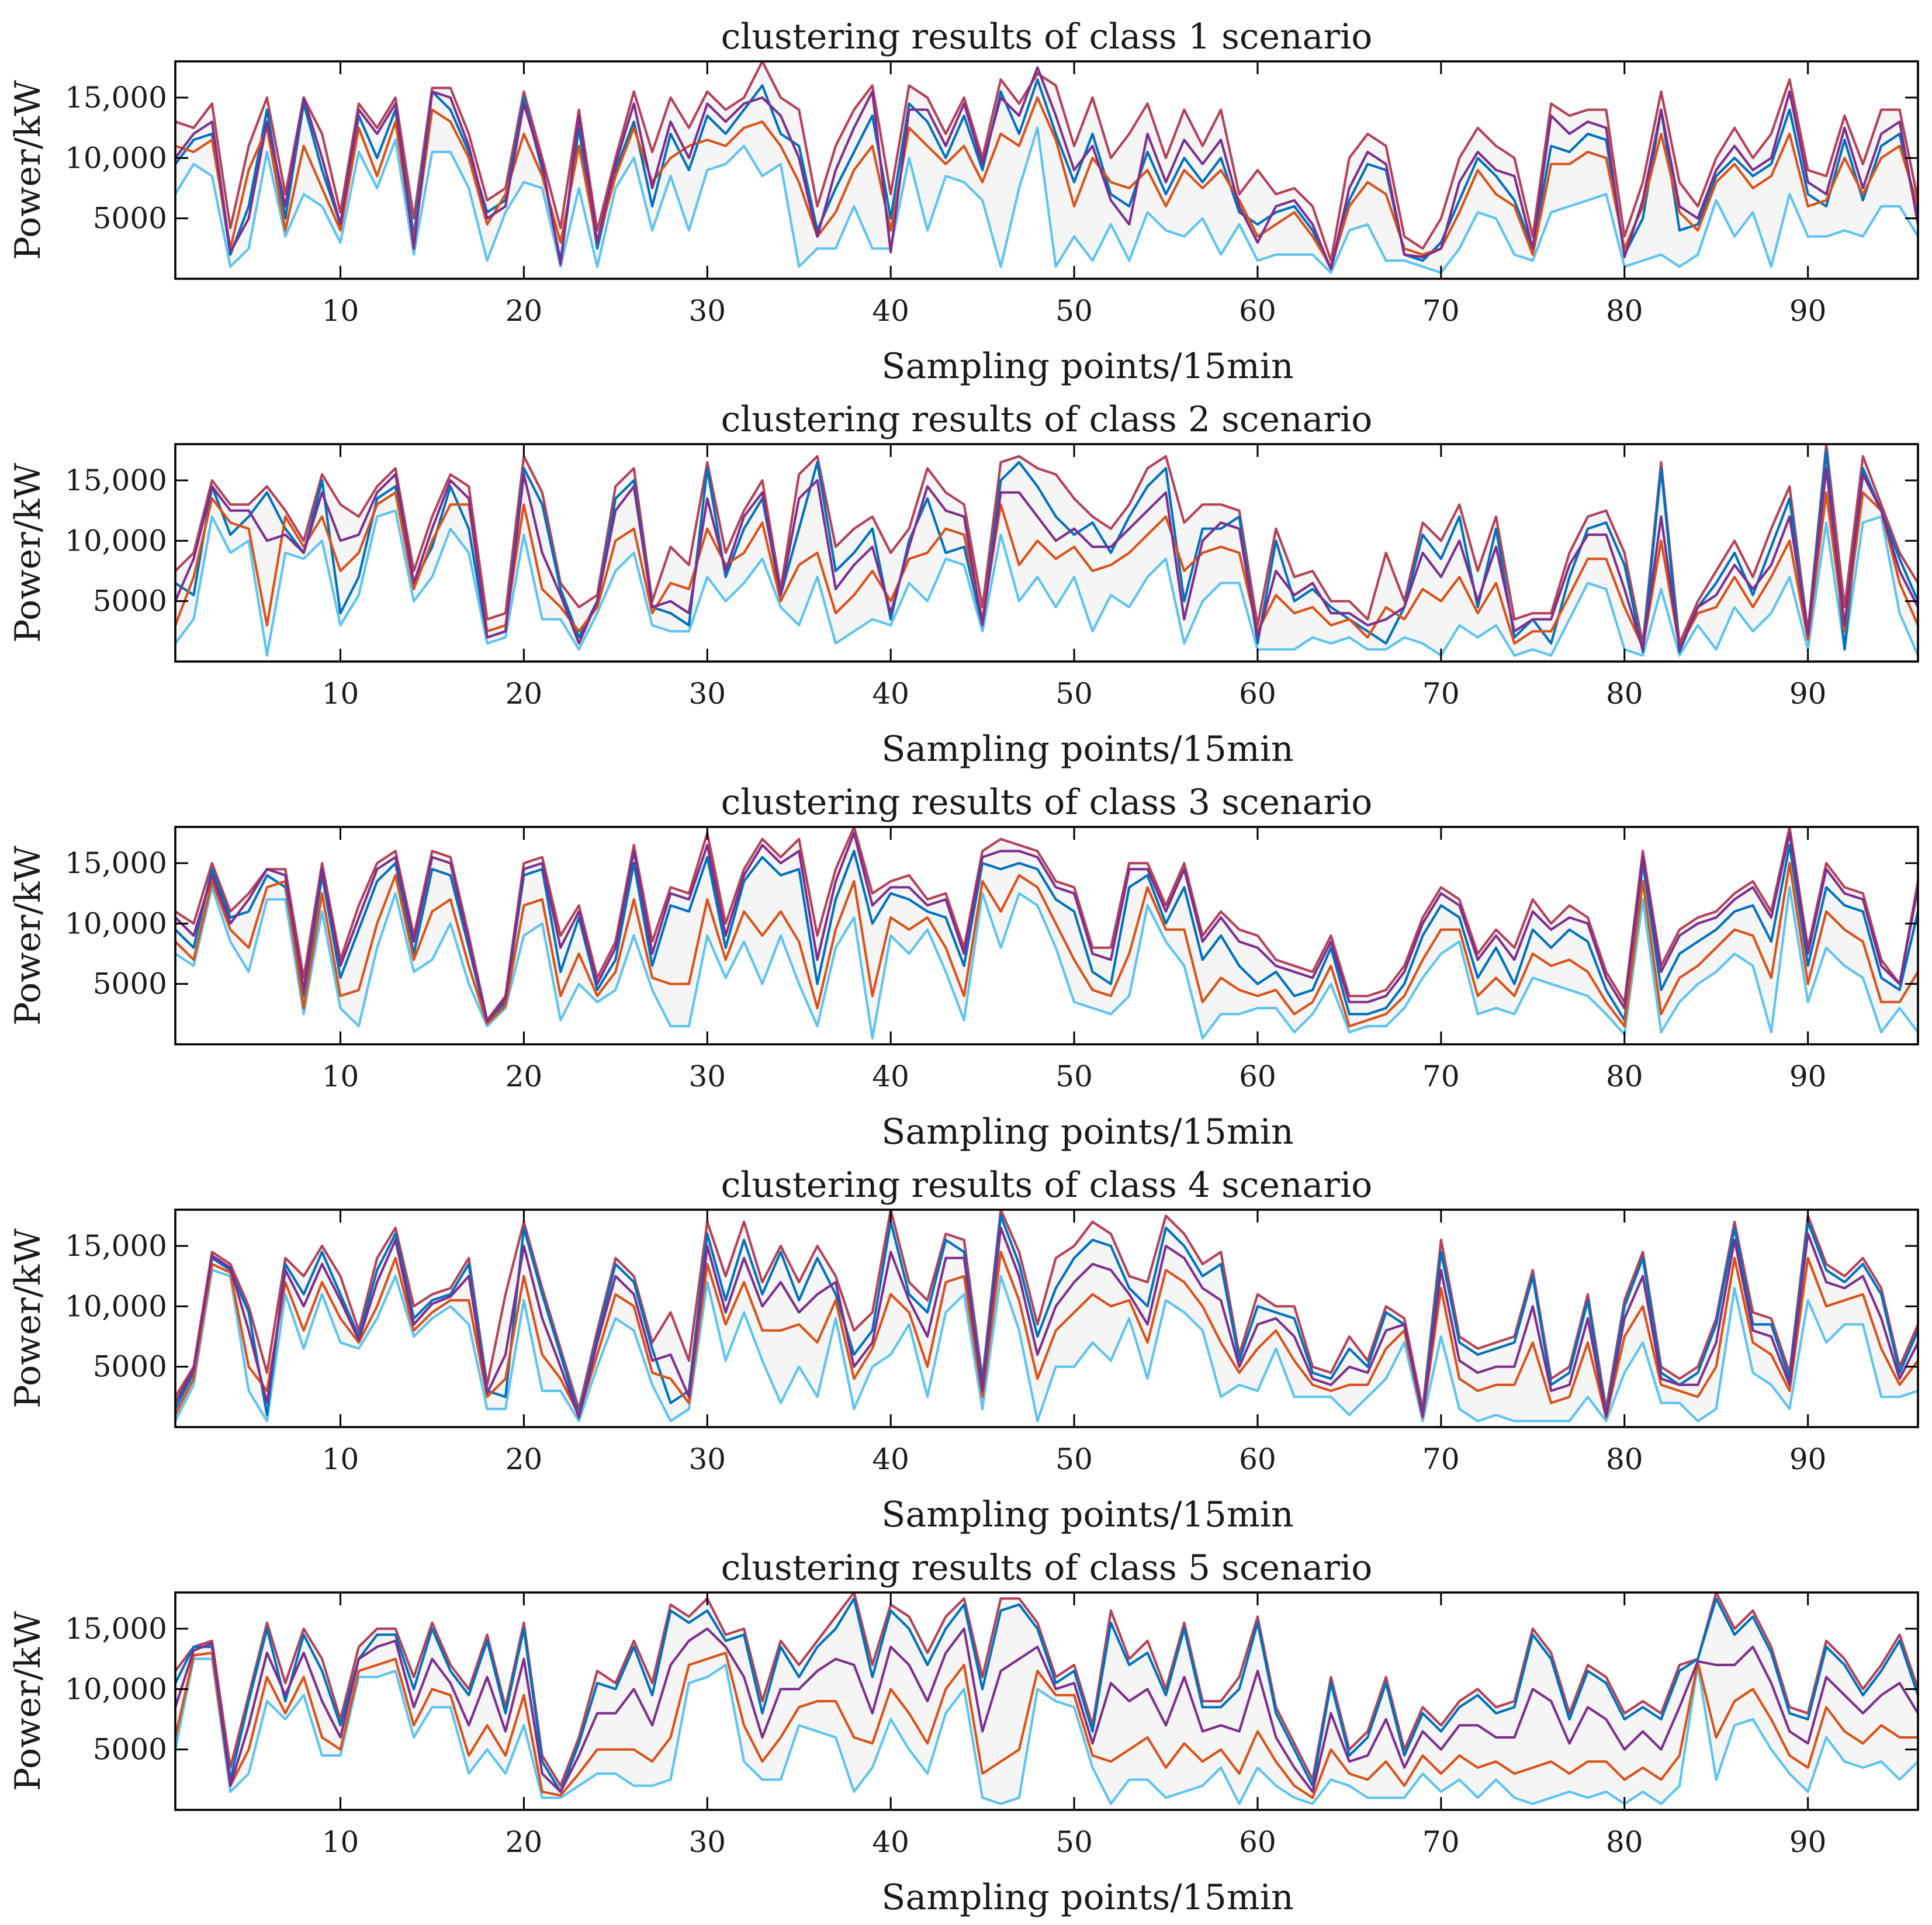 The image size is (1932, 1925). Describe the element at coordinates (116, 158) in the screenshot. I see `panel-1-ytick-label-10000: 10,000` at that location.